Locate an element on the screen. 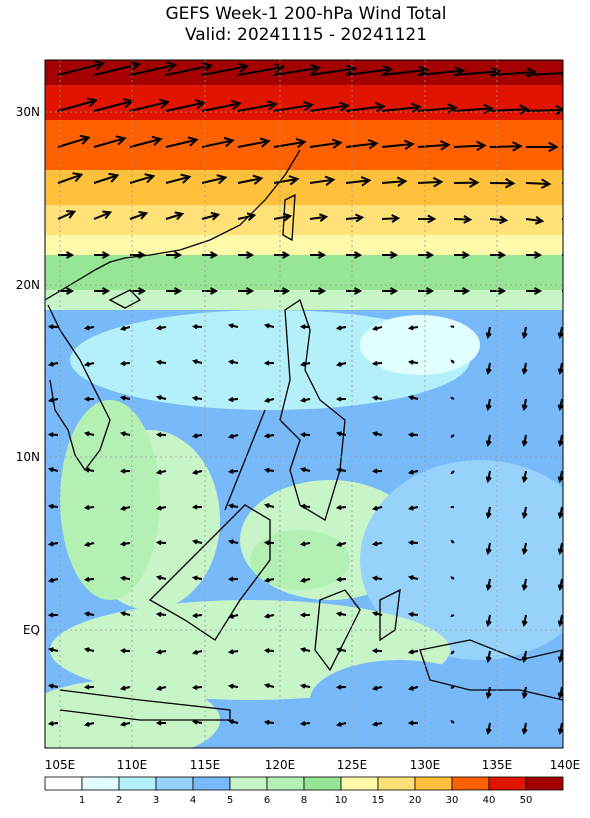  colorbar-label: 4 is located at coordinates (193, 800).